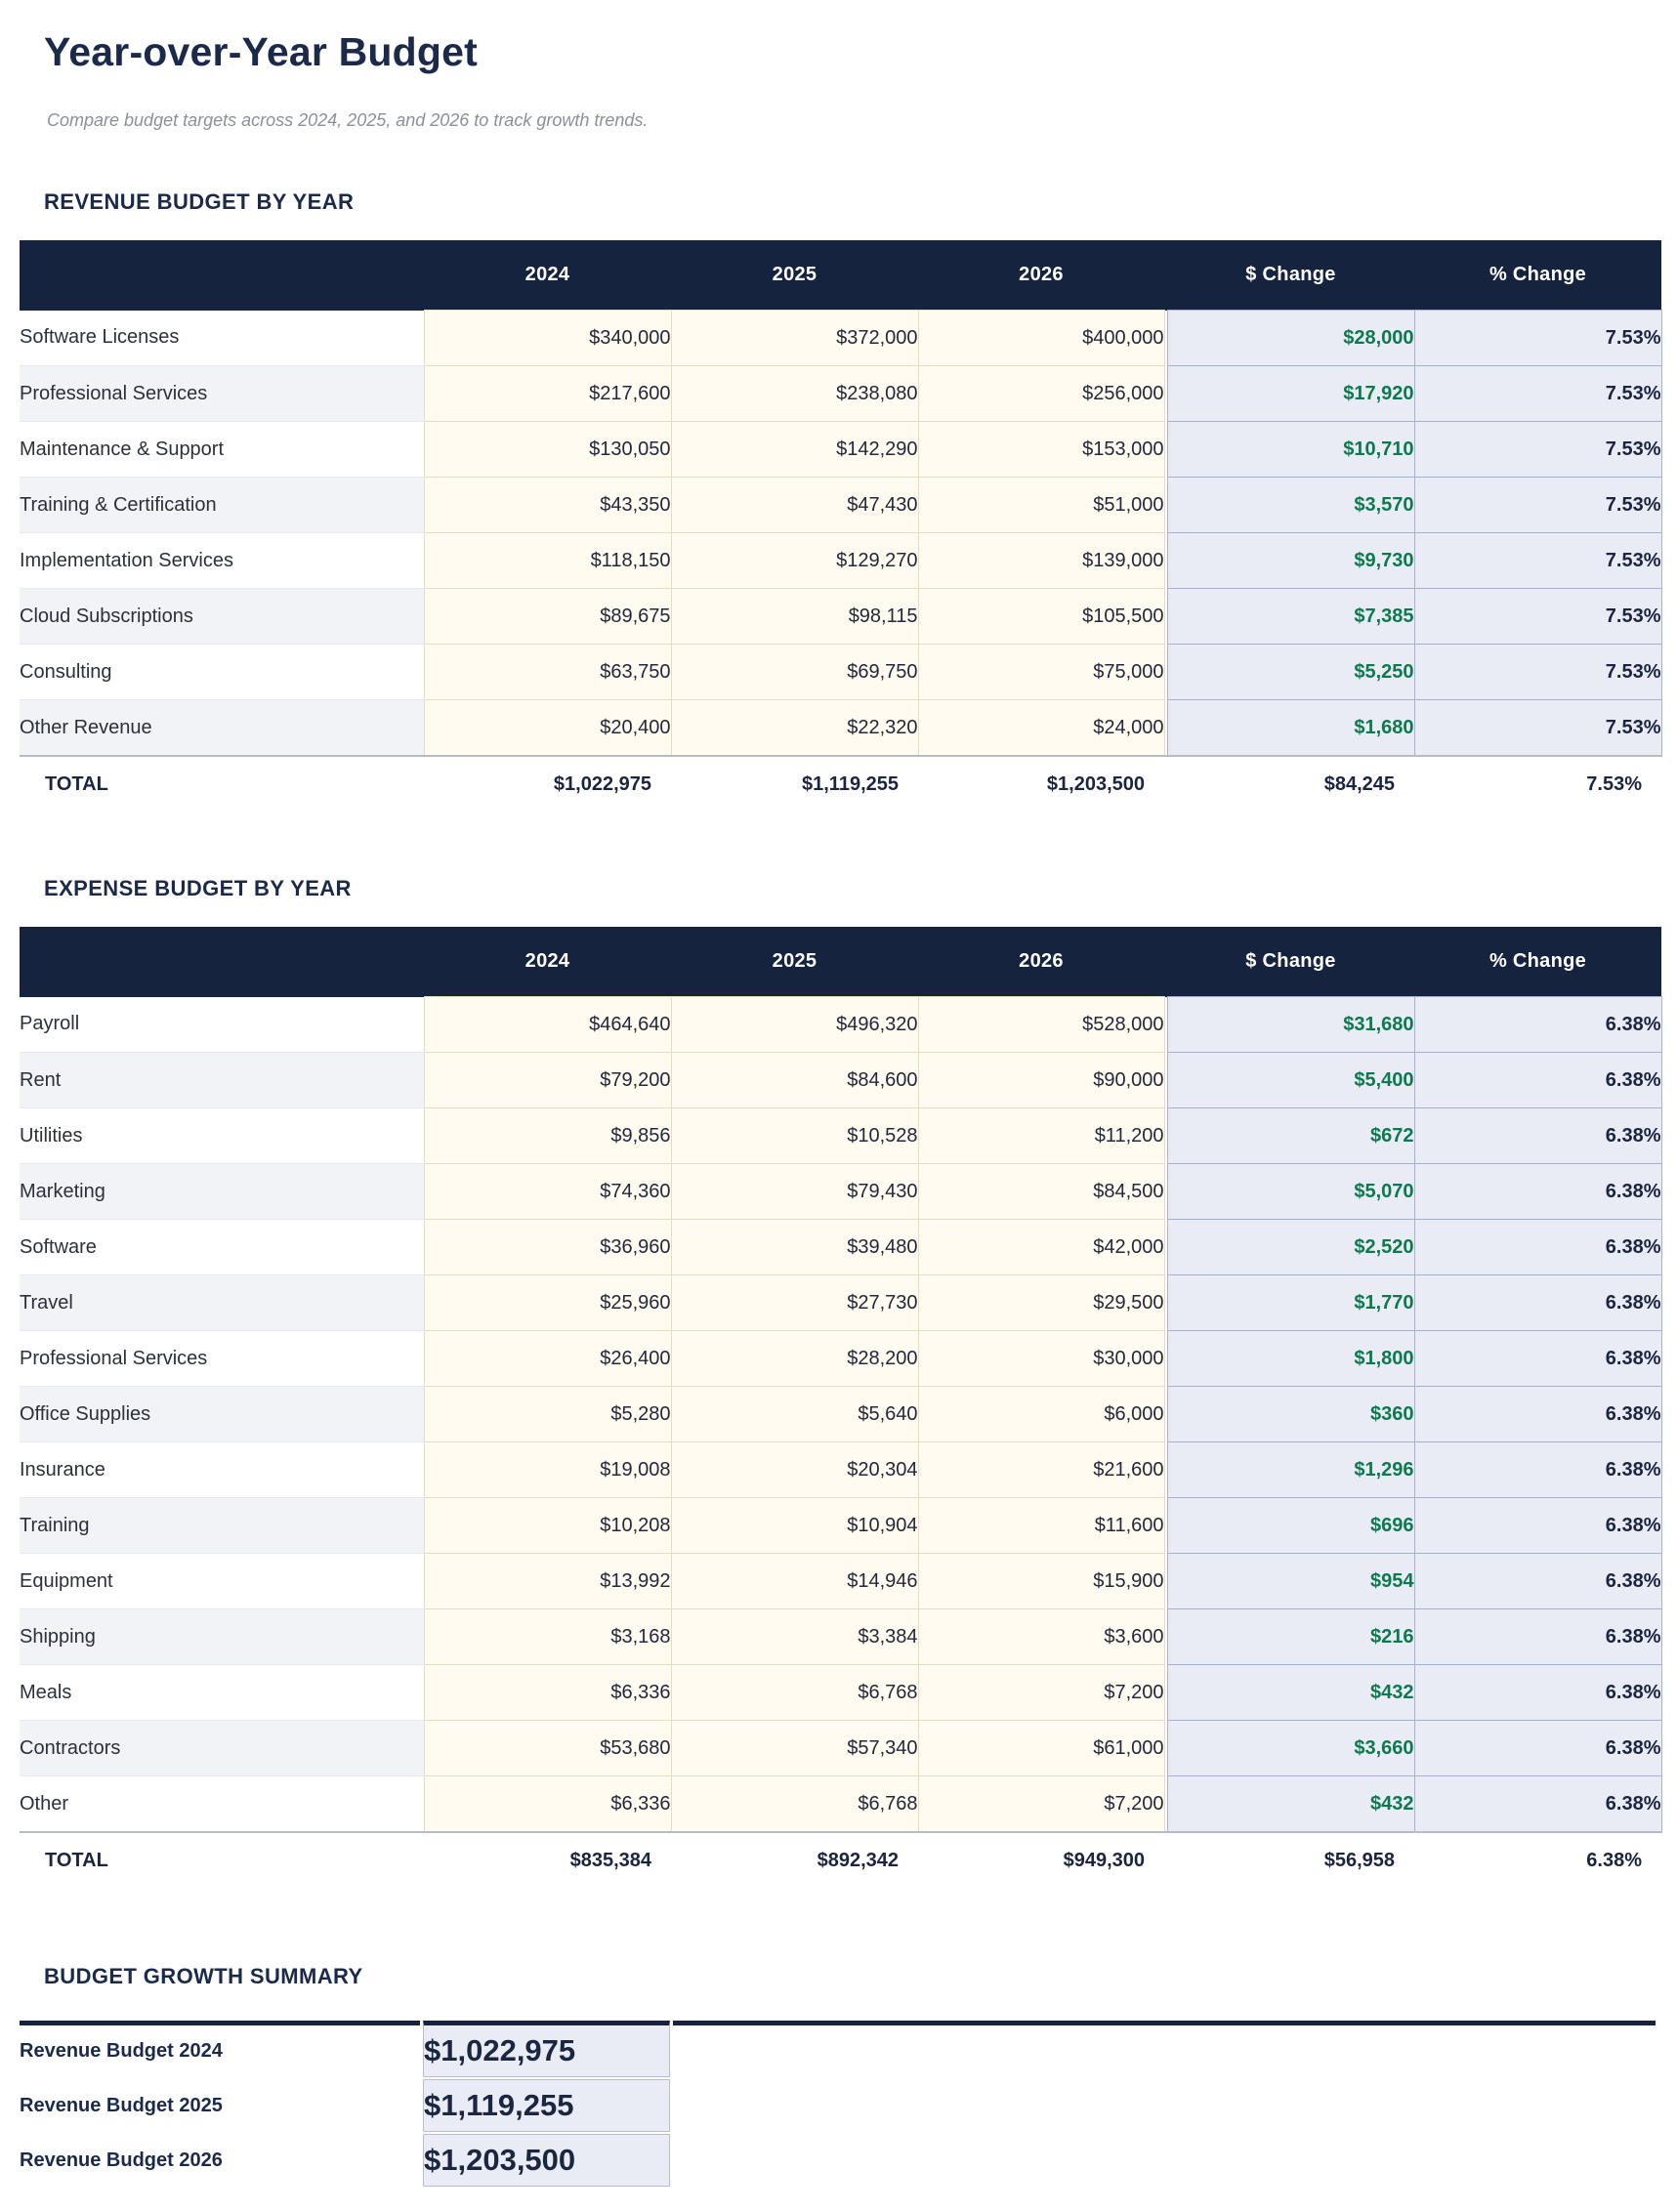  Describe the element at coordinates (547, 275) in the screenshot. I see `column-header-2024: 2024` at that location.